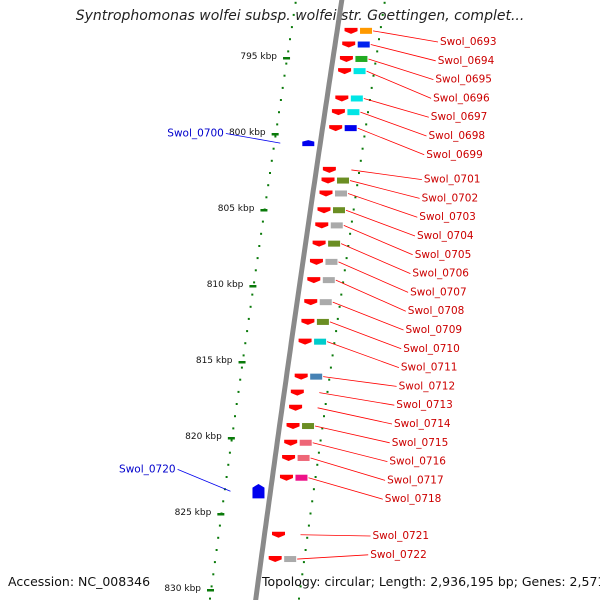  I want to click on rna-features, so click(283, 319).